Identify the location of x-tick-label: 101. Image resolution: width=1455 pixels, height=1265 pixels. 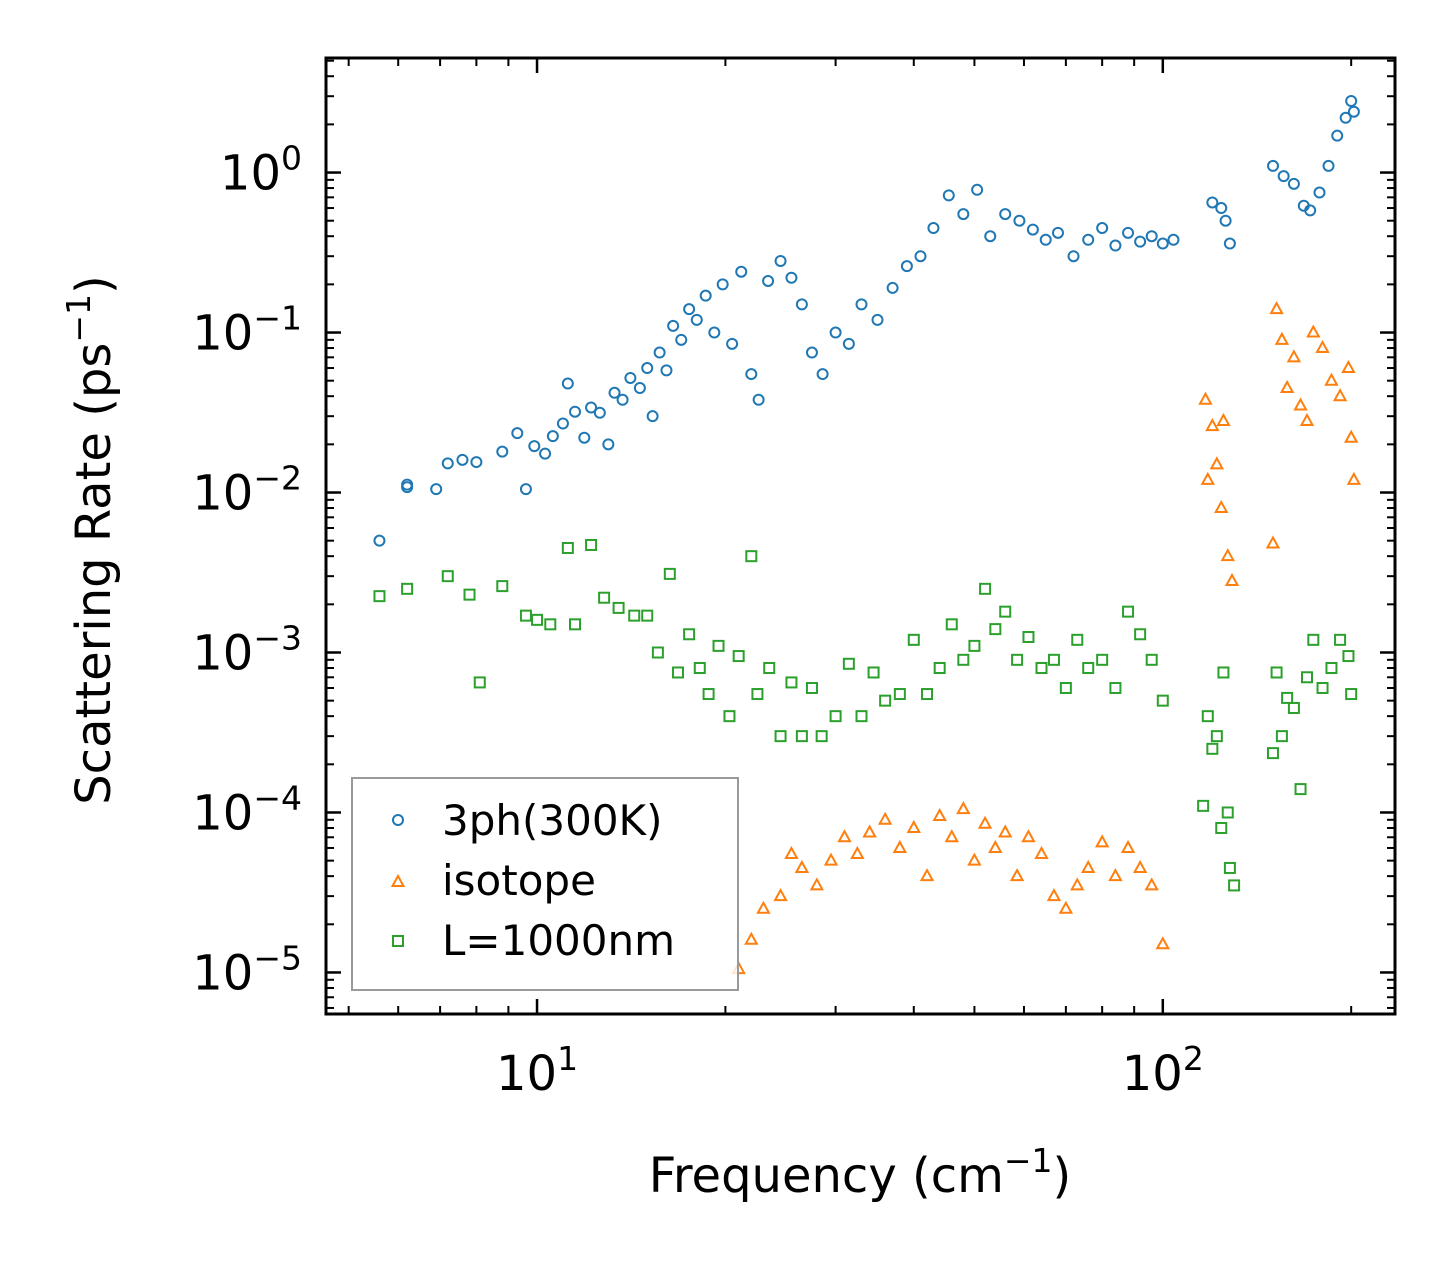
(537, 1070).